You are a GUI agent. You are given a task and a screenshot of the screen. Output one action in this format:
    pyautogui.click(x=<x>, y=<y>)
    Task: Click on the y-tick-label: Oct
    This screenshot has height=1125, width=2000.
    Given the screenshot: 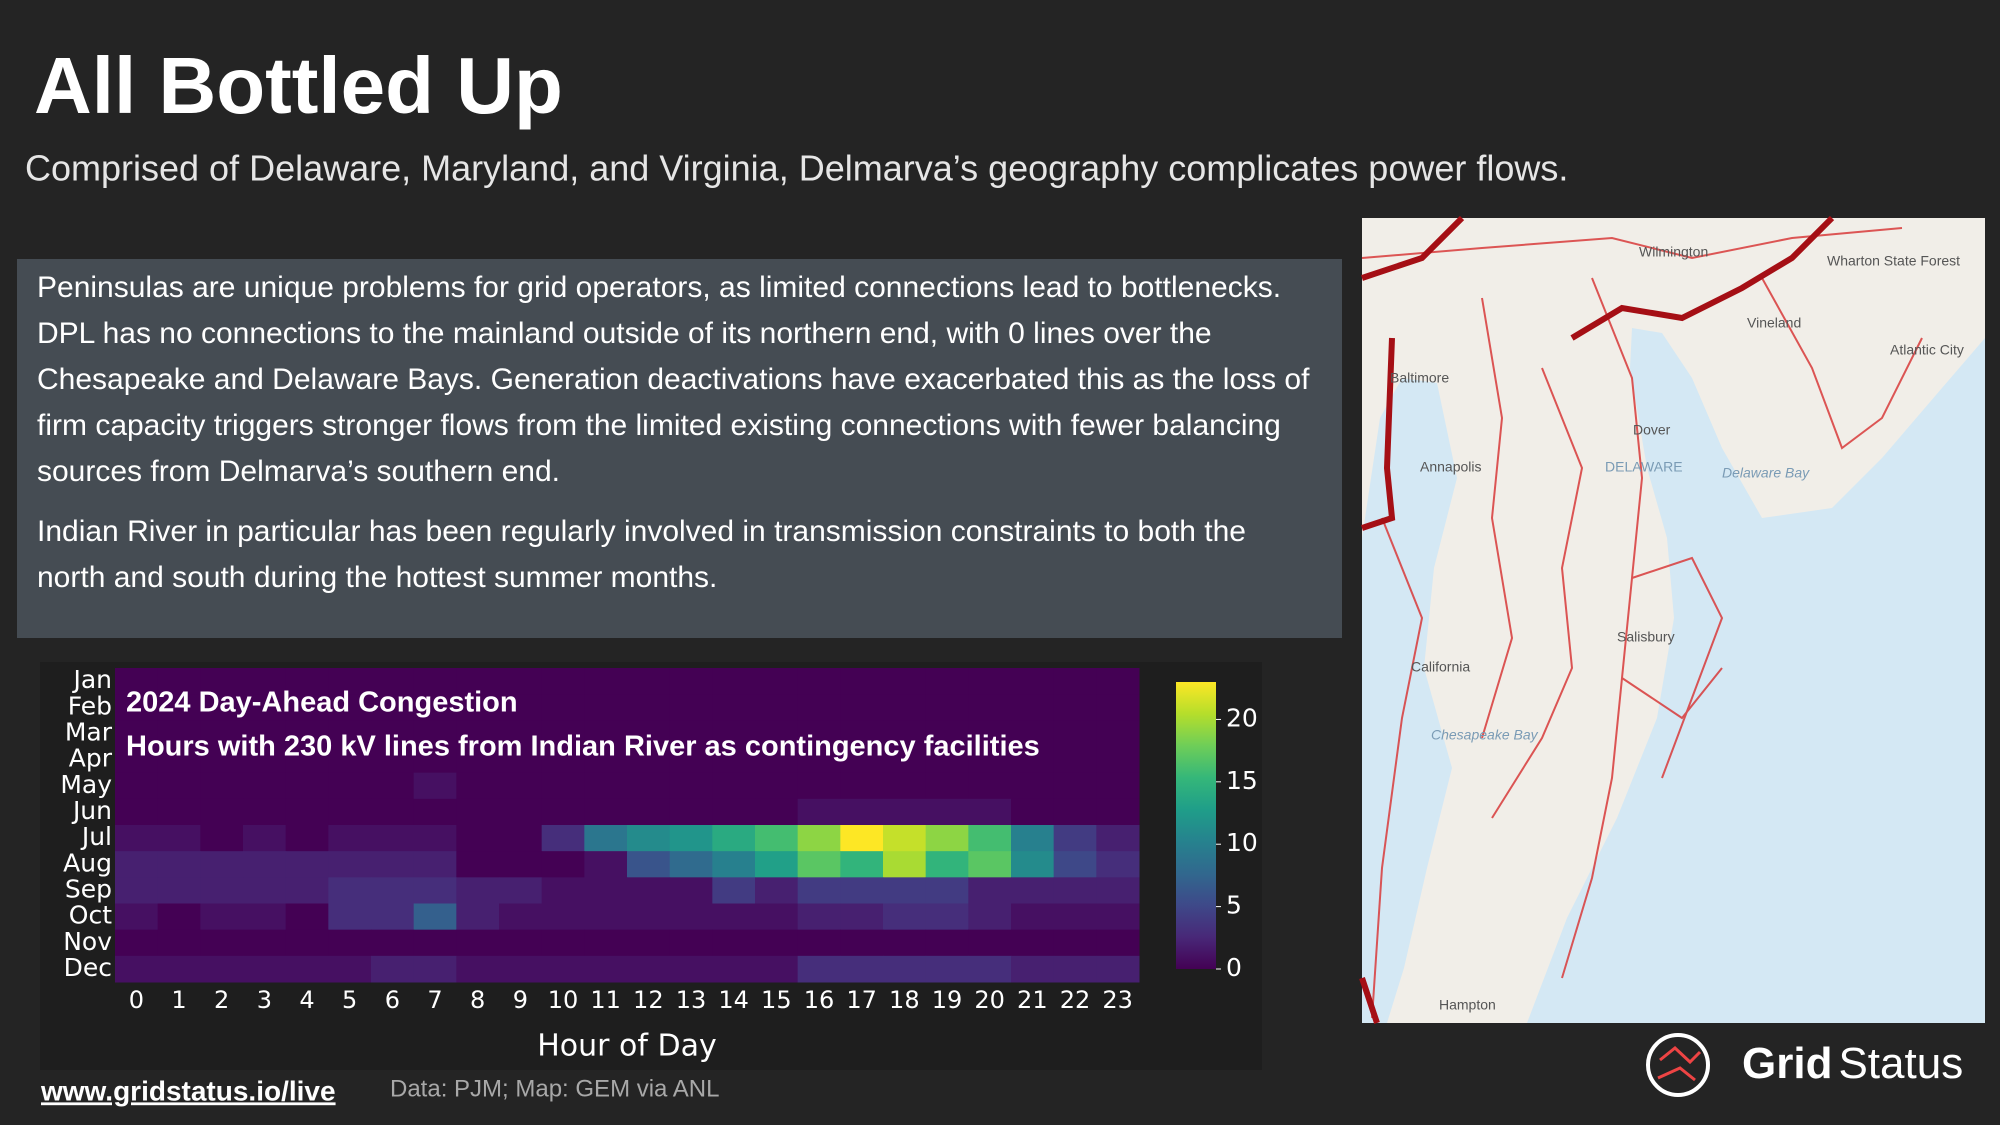 What is the action you would take?
    pyautogui.click(x=90, y=915)
    